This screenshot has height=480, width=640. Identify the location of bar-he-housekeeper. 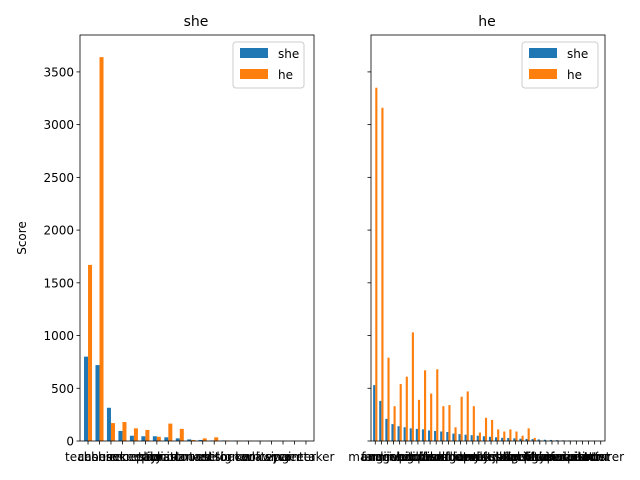
(124, 431).